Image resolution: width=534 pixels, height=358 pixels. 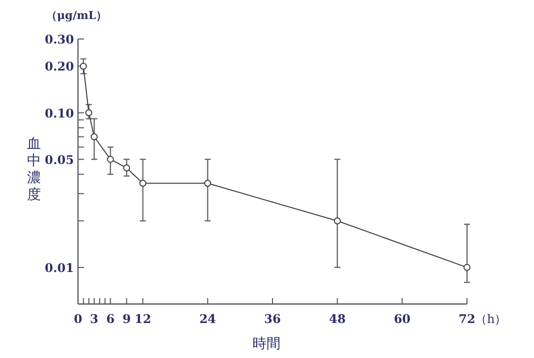 What do you see at coordinates (59, 159) in the screenshot?
I see `y-tick-label: 0.05` at bounding box center [59, 159].